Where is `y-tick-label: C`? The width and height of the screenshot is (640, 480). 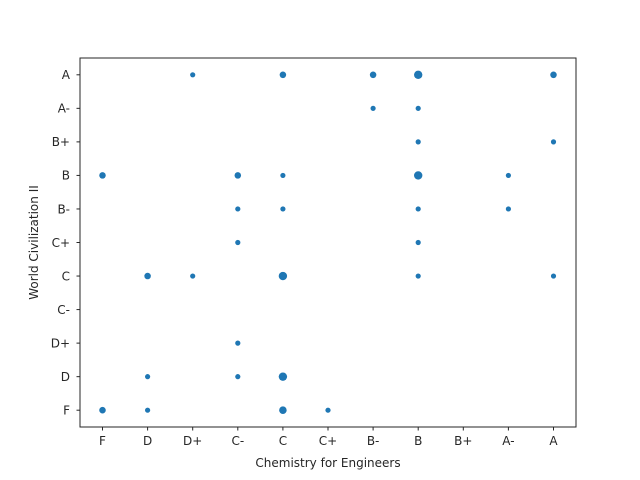 y-tick-label: C is located at coordinates (66, 276).